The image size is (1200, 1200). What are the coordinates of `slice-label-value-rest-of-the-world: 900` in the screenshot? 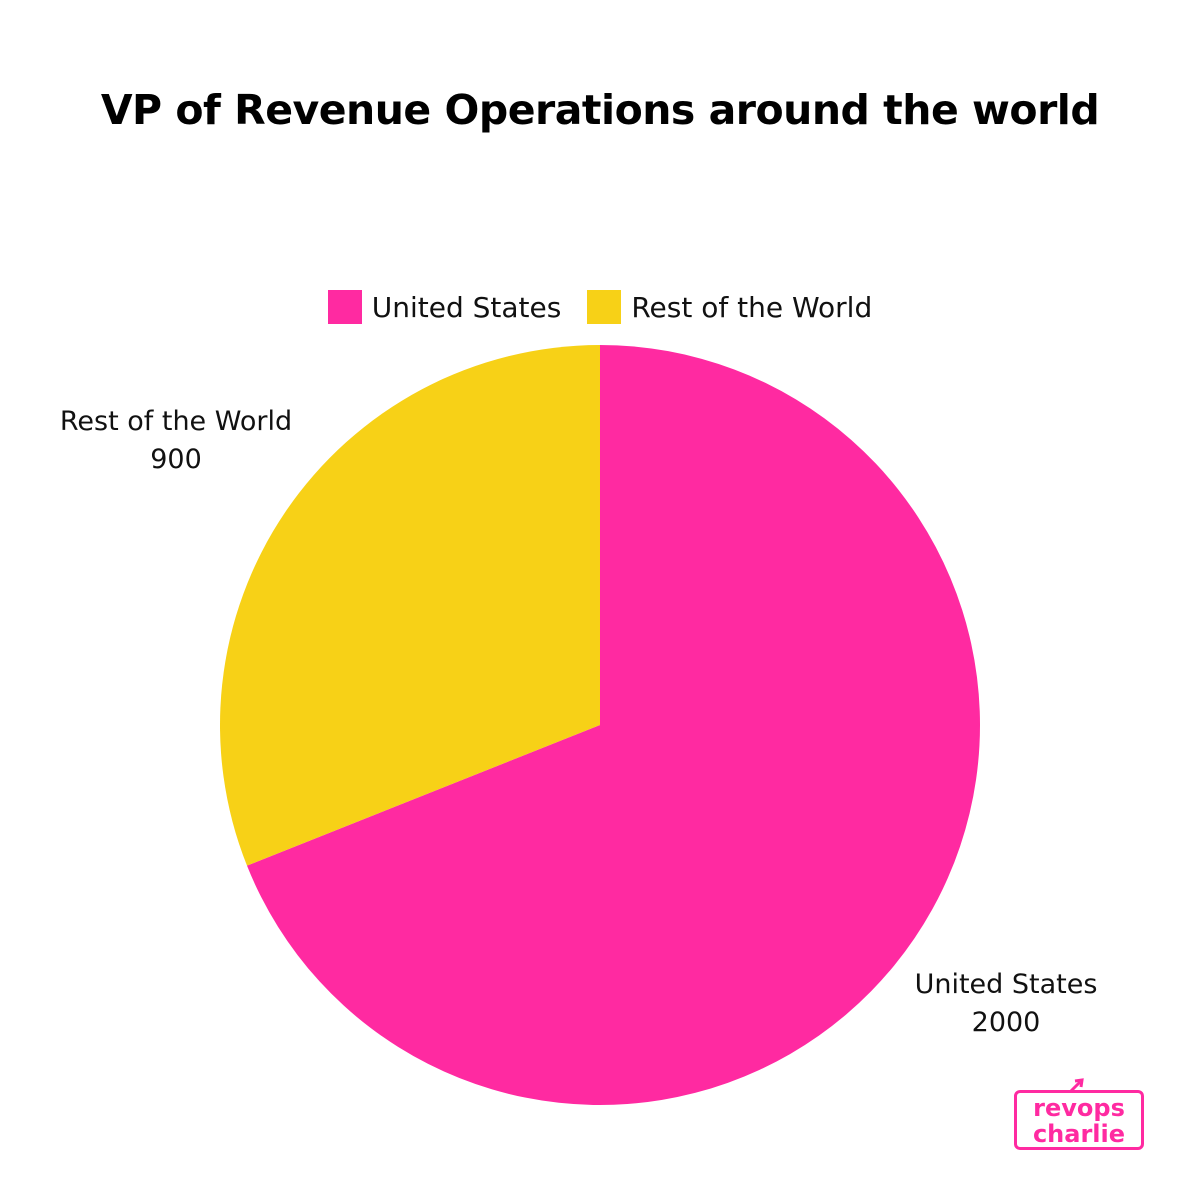 It's located at (176, 459).